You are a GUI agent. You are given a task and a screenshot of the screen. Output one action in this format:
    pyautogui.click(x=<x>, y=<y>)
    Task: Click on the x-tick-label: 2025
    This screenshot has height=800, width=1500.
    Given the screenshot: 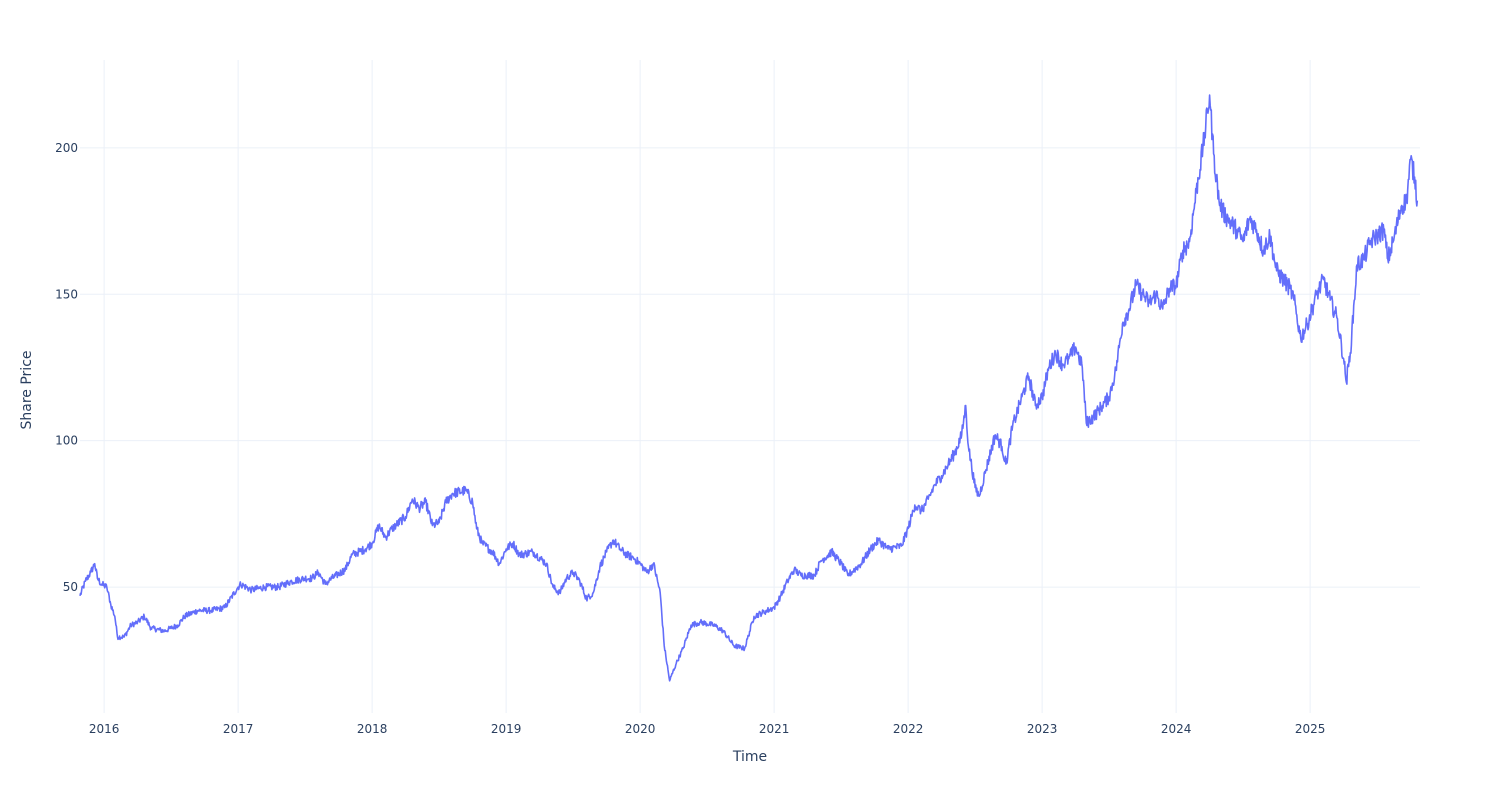 What is the action you would take?
    pyautogui.click(x=1310, y=729)
    